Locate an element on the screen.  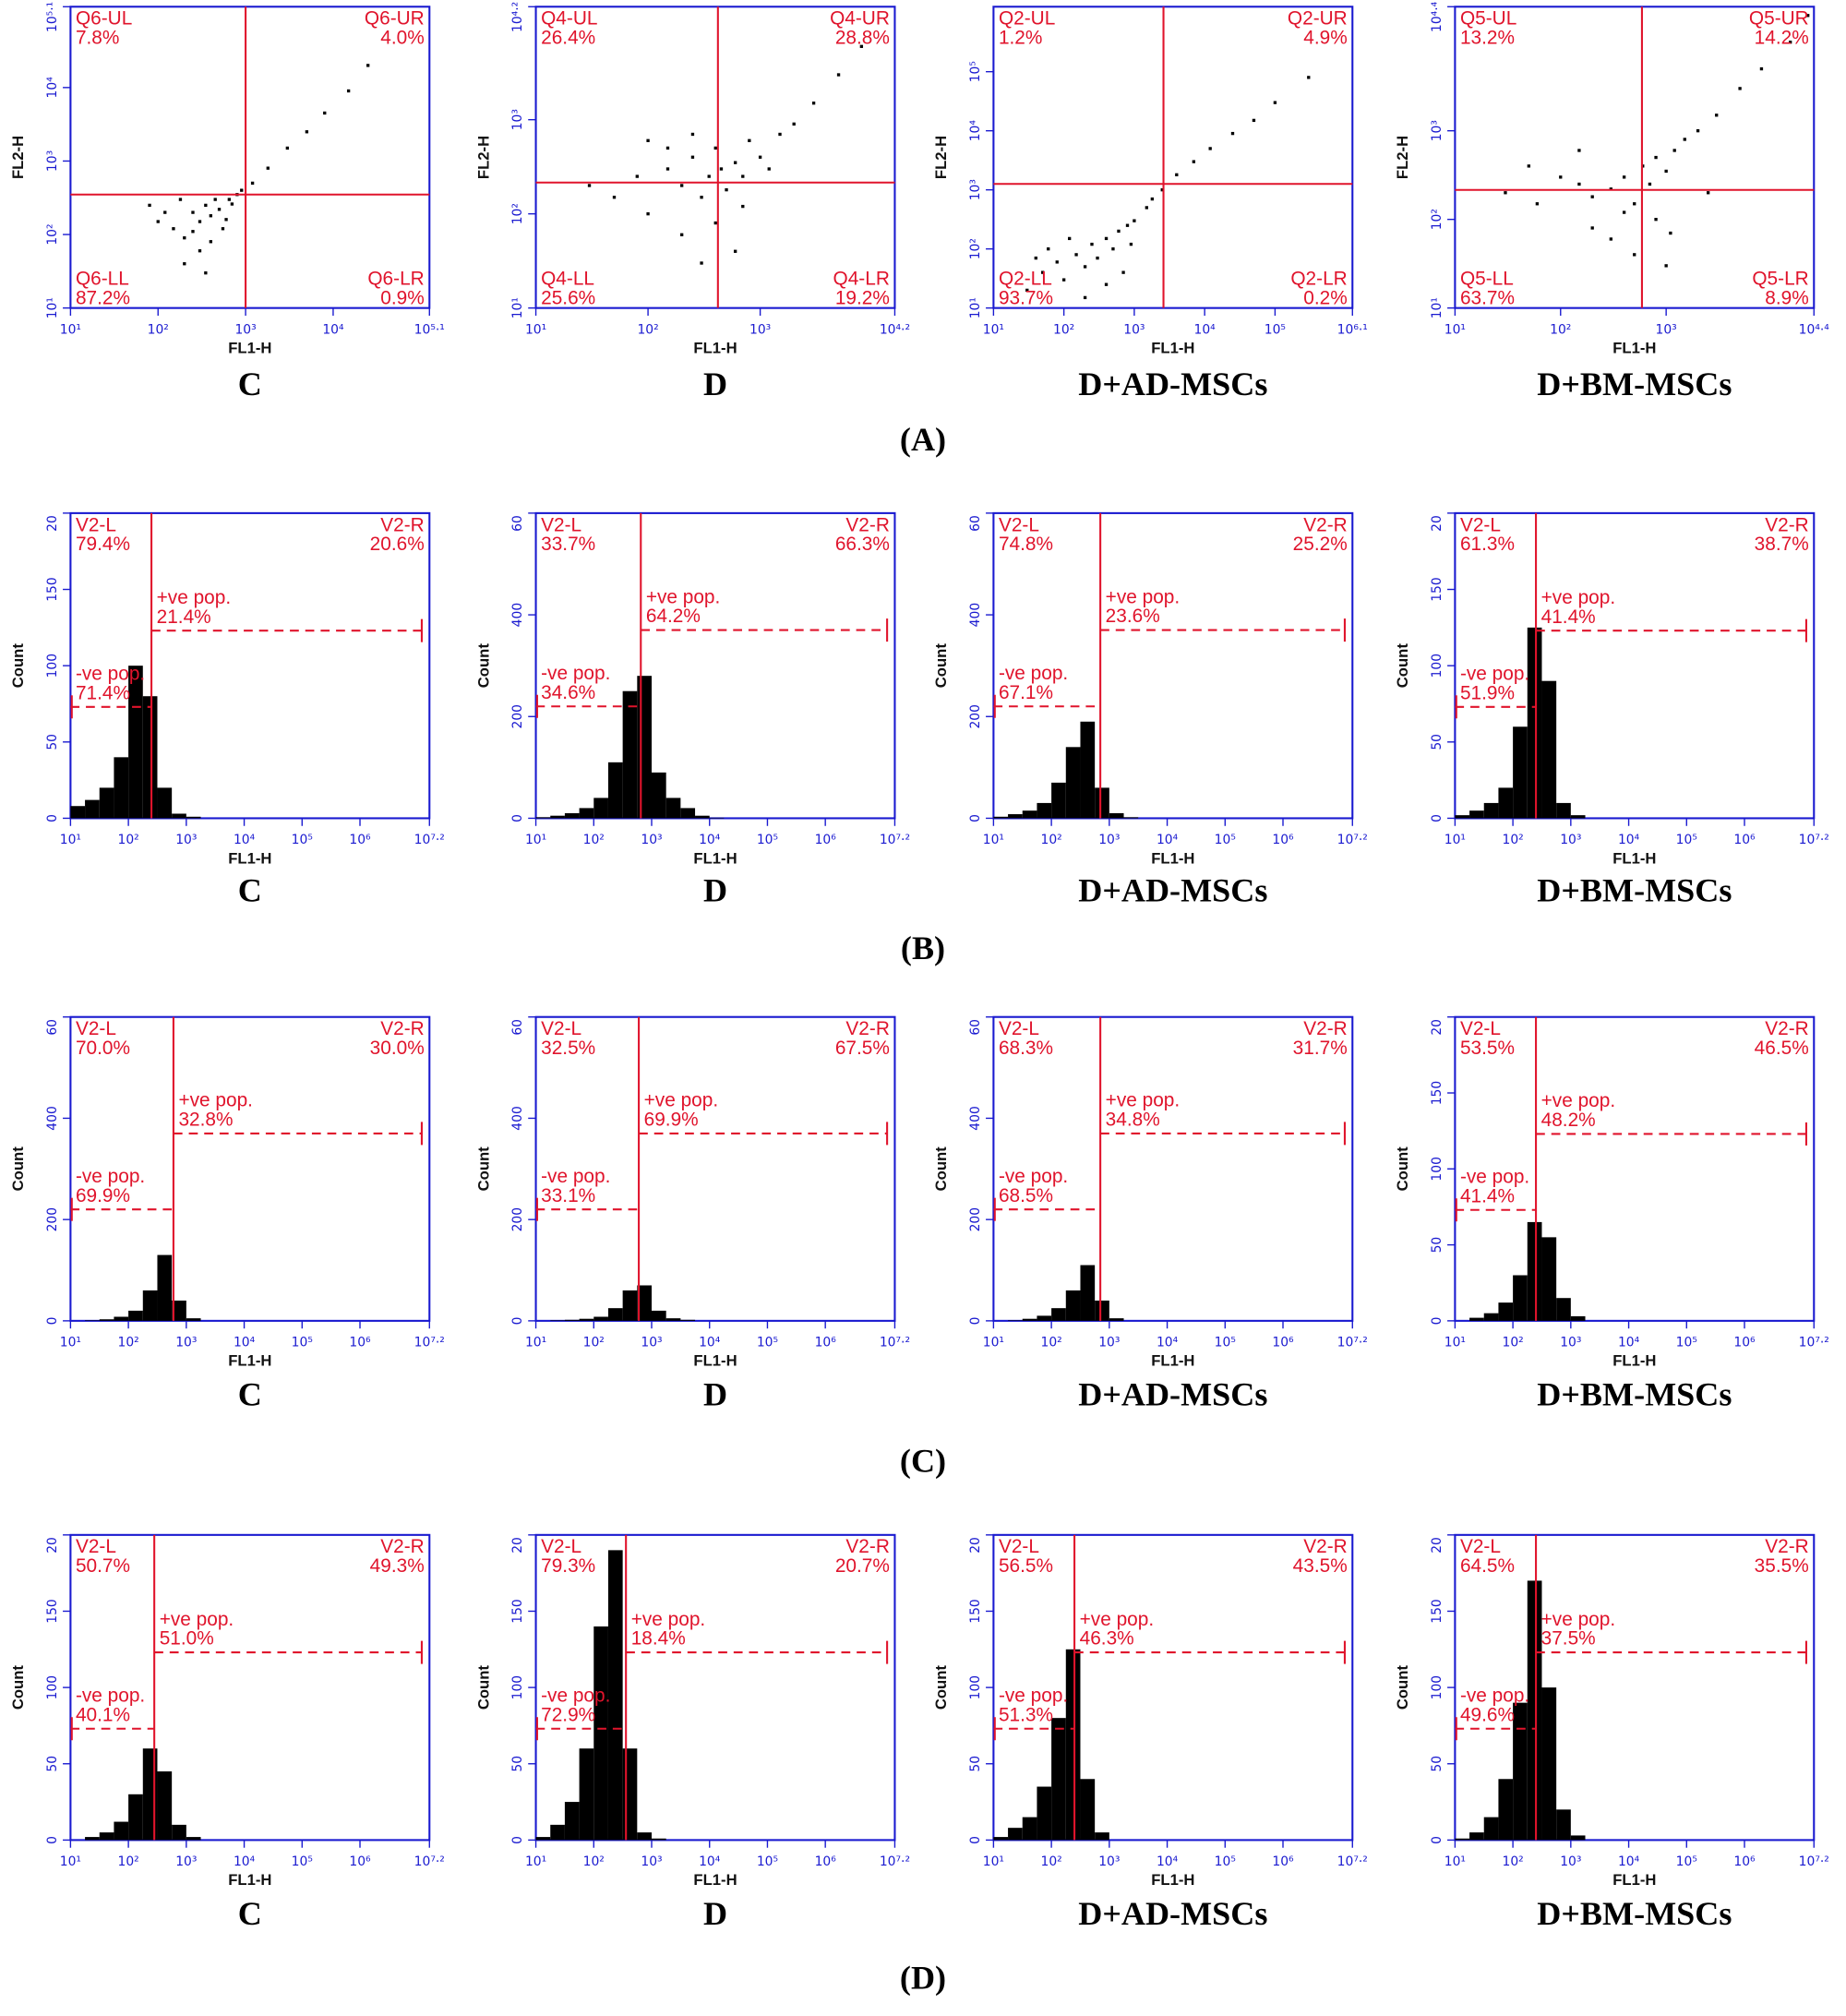
region-percent: 30.0% is located at coordinates (397, 1048).